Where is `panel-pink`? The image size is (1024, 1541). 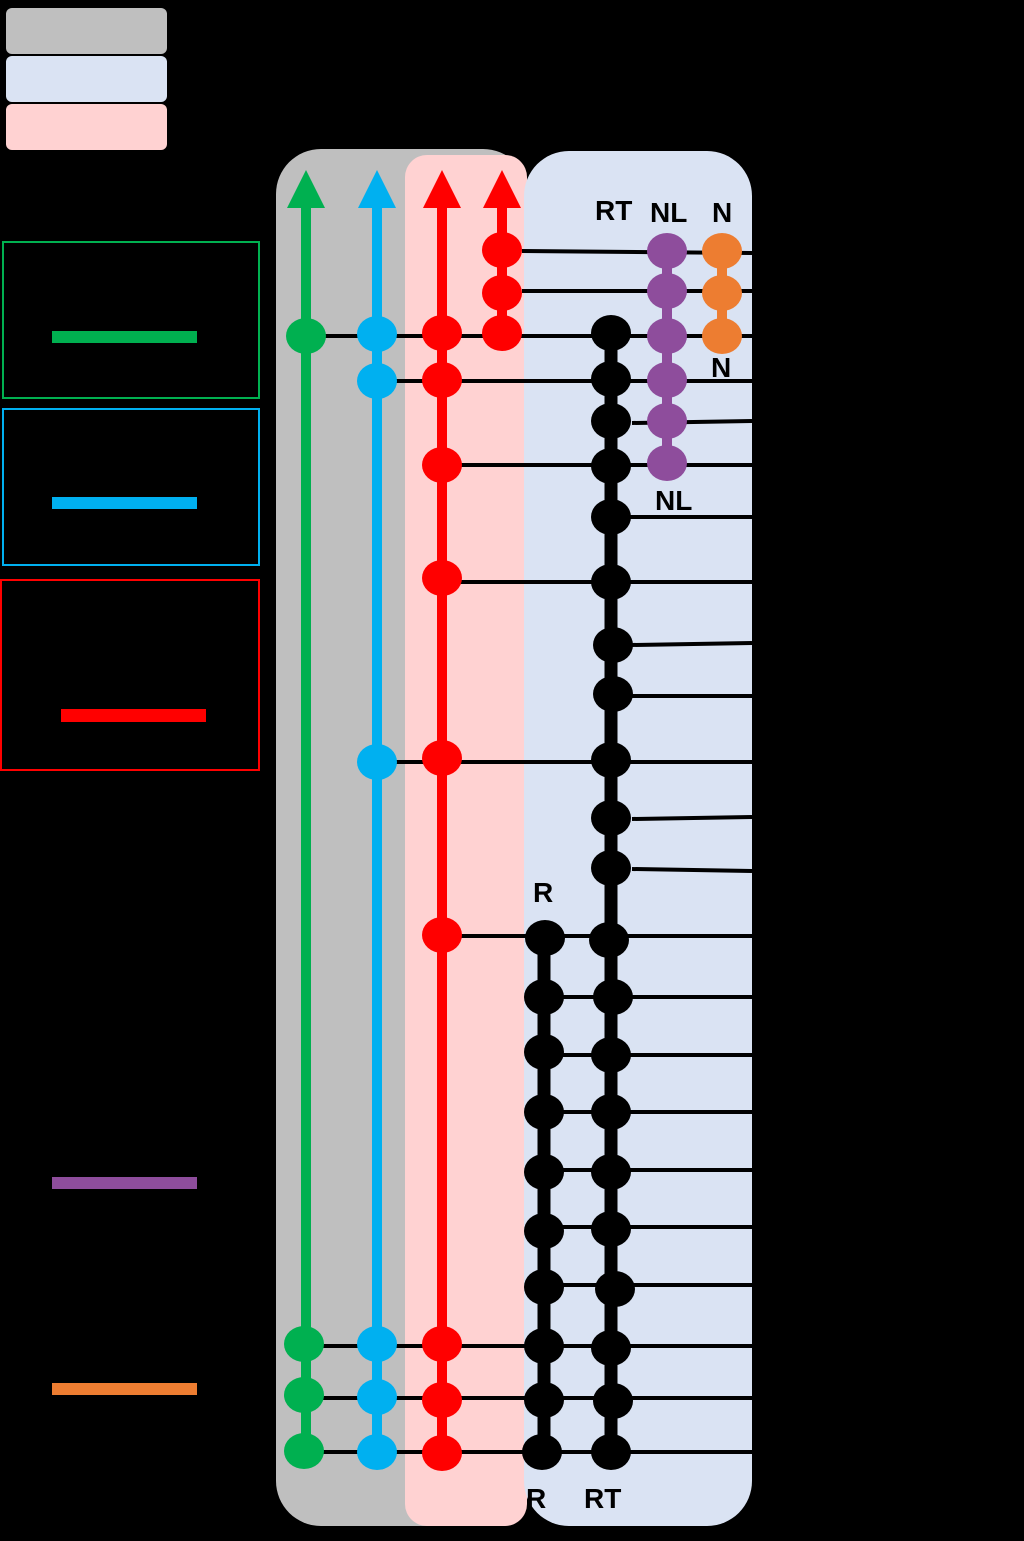 panel-pink is located at coordinates (466, 840).